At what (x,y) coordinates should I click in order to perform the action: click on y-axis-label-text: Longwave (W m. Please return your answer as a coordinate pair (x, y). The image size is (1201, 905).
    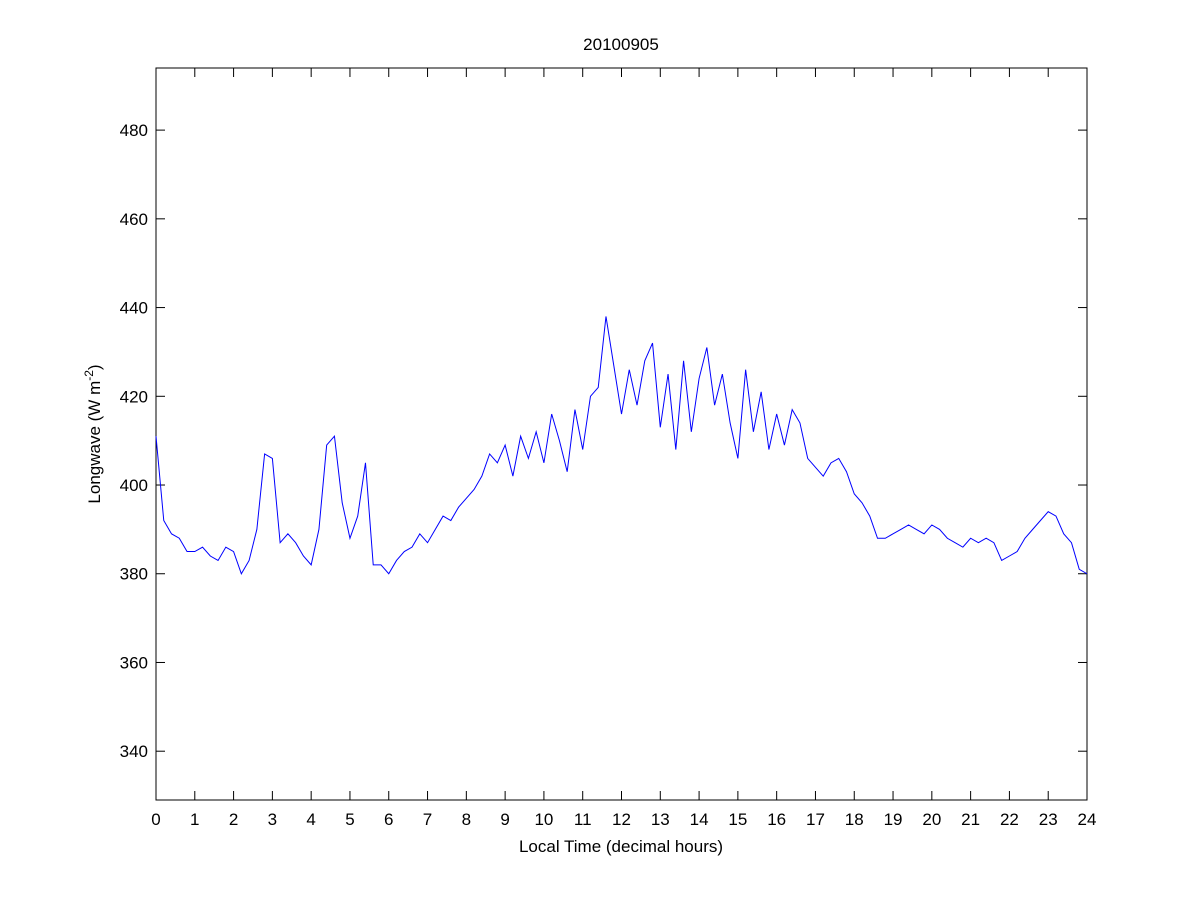
    Looking at the image, I should click on (94, 442).